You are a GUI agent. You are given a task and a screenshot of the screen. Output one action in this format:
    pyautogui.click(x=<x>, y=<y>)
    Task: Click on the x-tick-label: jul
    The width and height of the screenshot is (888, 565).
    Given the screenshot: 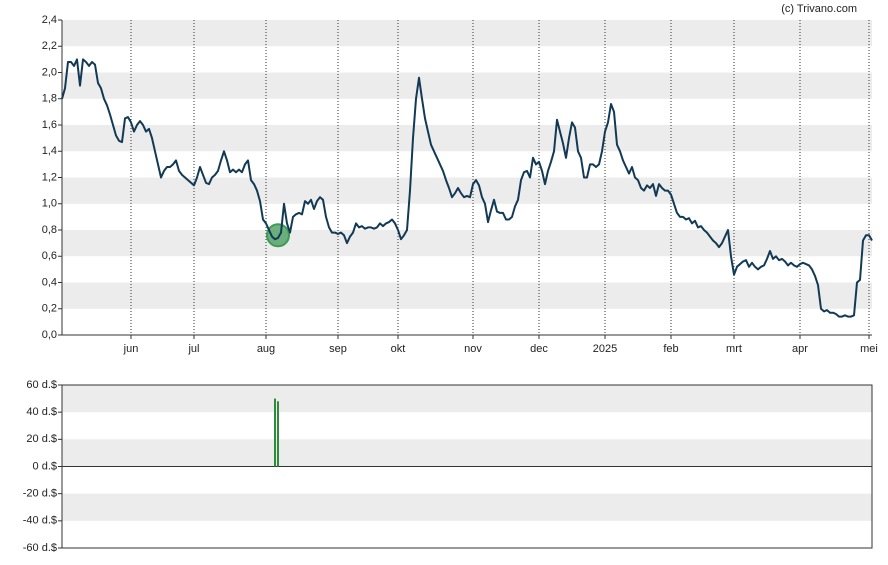 What is the action you would take?
    pyautogui.click(x=193, y=349)
    